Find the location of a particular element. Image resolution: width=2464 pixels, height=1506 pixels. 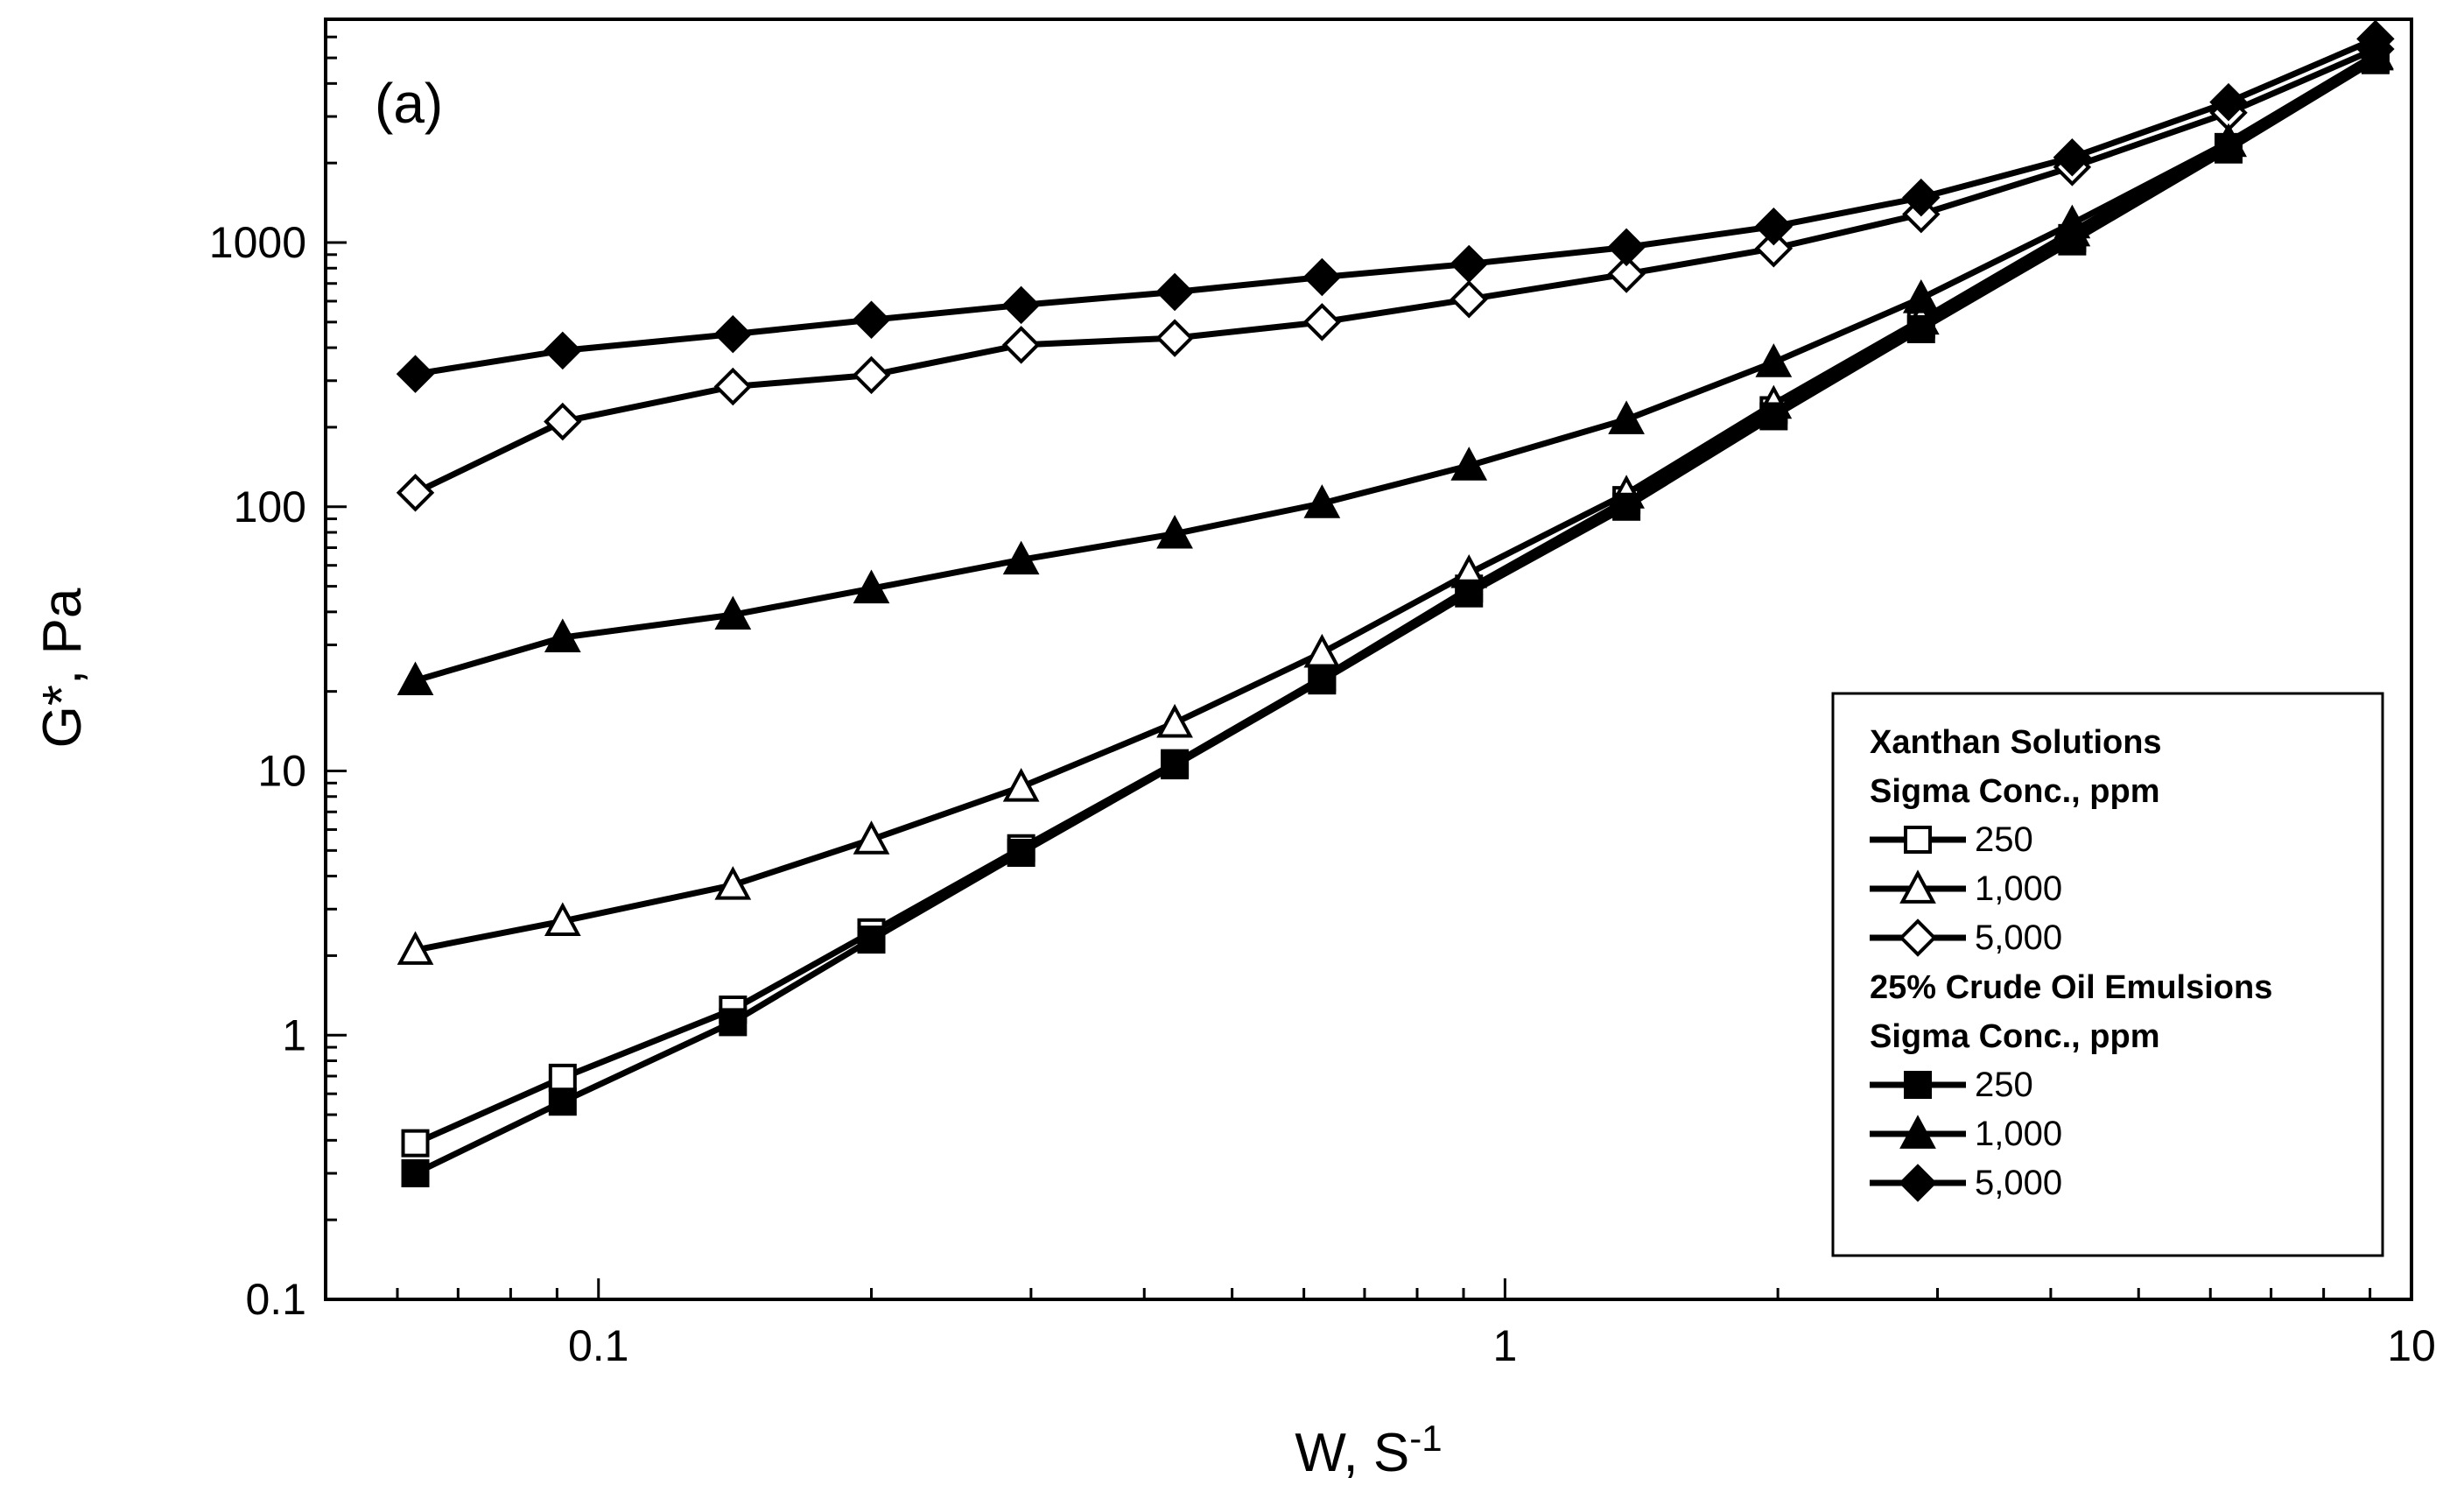

panel-label: (a) is located at coordinates (409, 103).